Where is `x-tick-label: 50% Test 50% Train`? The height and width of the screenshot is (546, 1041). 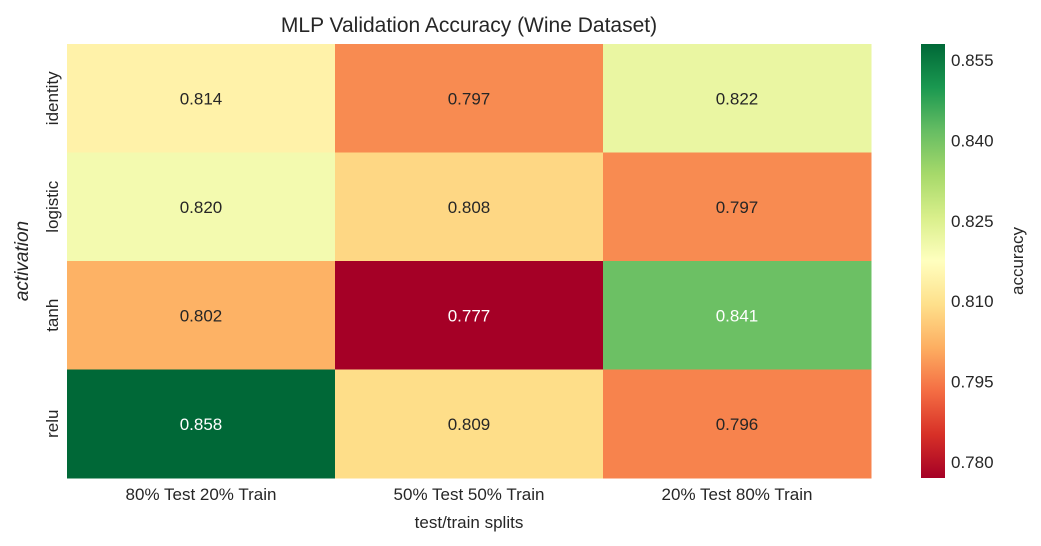
x-tick-label: 50% Test 50% Train is located at coordinates (469, 494).